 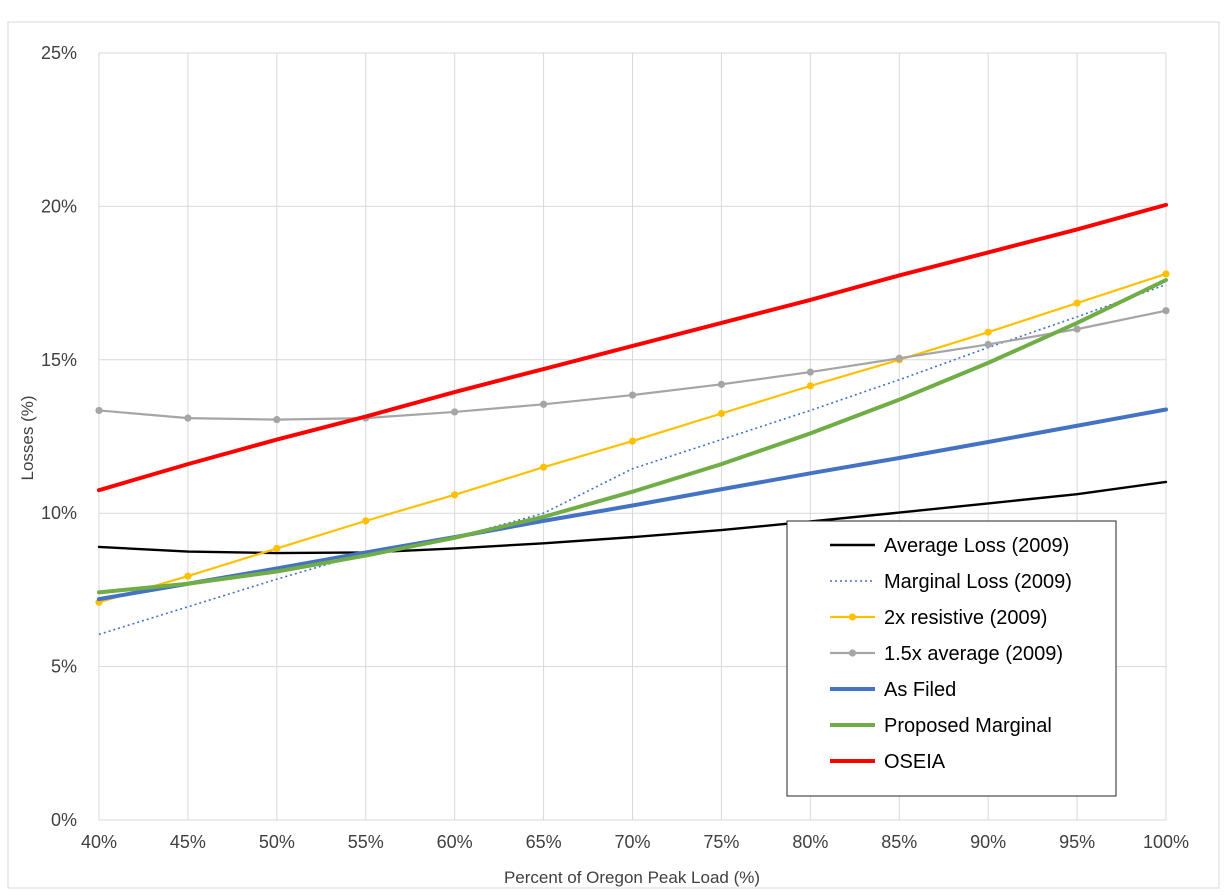 I want to click on x-tick-label: 45%, so click(x=188, y=842).